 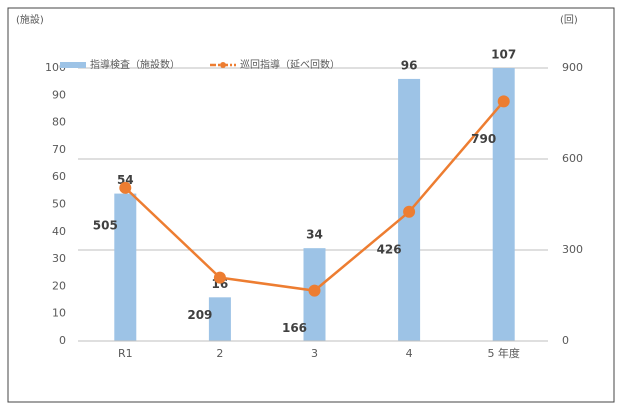 What do you see at coordinates (59, 149) in the screenshot?
I see `y-tick-label: 70` at bounding box center [59, 149].